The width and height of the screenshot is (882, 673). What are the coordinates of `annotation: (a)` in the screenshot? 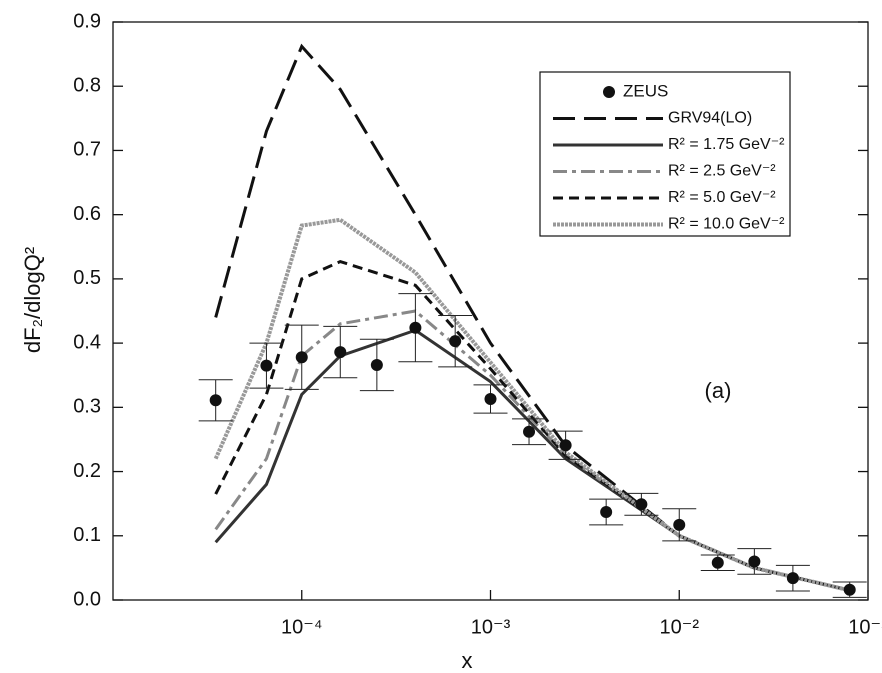 It's located at (718, 390).